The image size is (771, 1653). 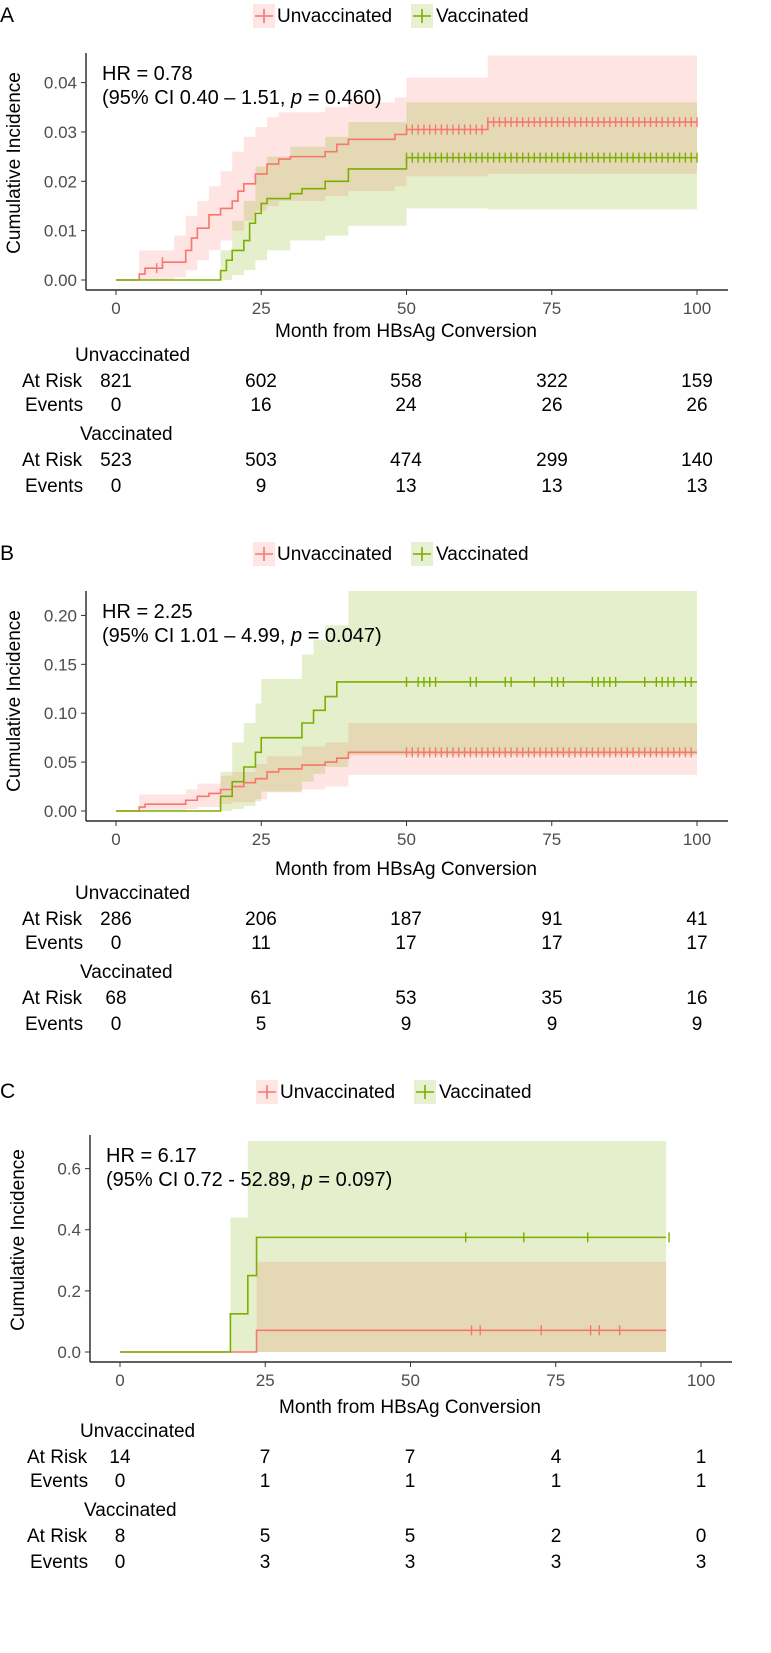 I want to click on hr-line-2: (95% CI 0.40 – 1.51, p = 0.460), so click(x=242, y=98).